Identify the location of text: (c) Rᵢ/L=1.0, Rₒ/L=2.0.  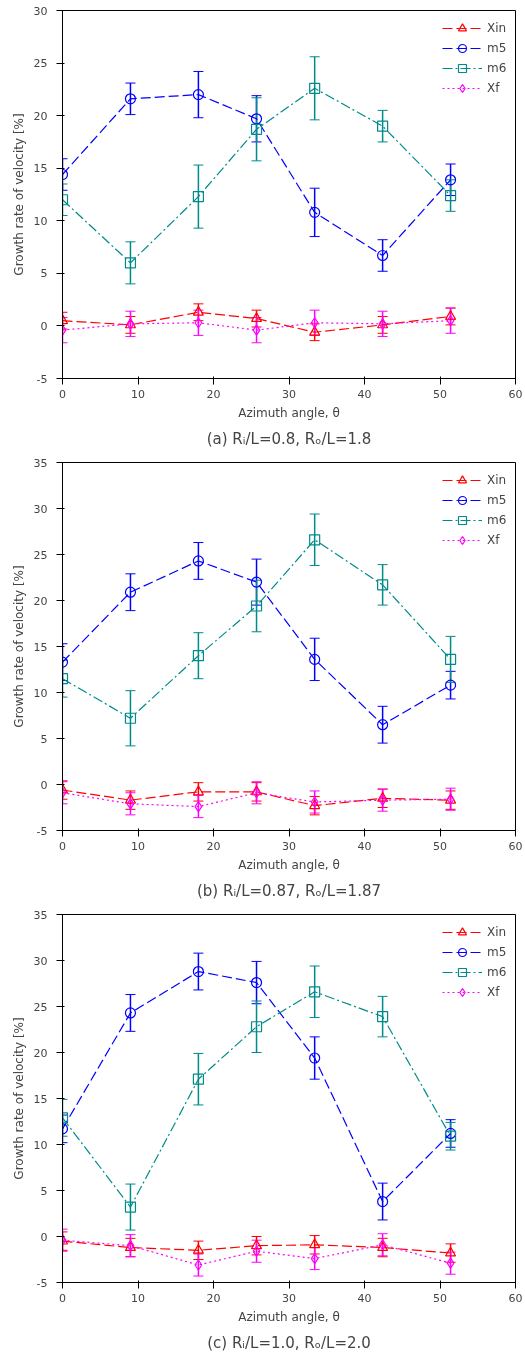
(289, 1342).